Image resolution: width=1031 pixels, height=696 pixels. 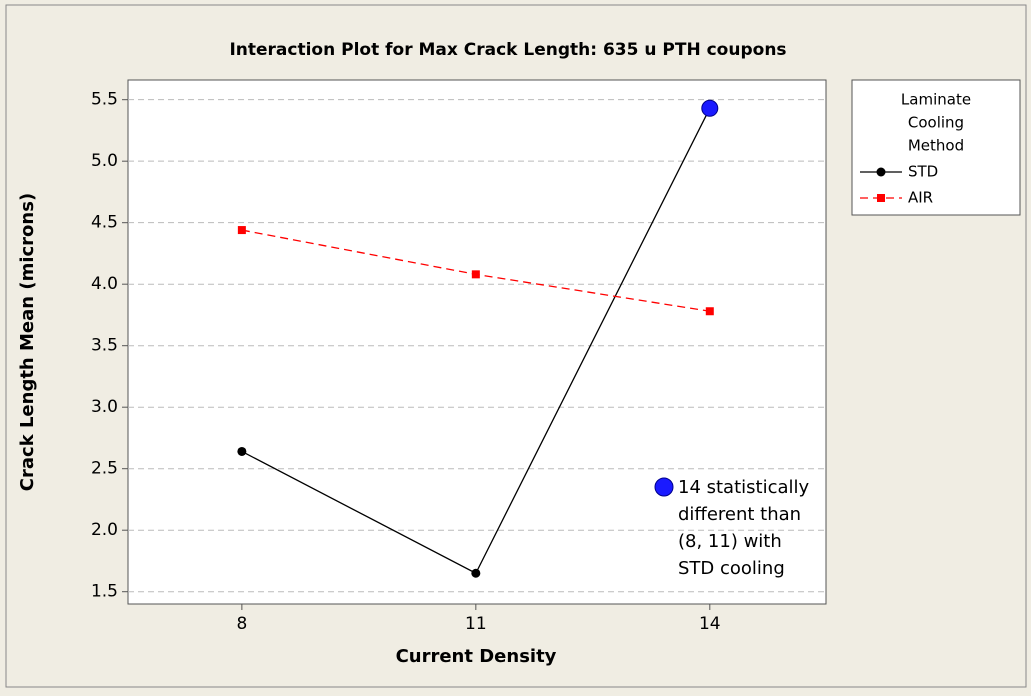 I want to click on legend-label: STD, so click(x=923, y=172).